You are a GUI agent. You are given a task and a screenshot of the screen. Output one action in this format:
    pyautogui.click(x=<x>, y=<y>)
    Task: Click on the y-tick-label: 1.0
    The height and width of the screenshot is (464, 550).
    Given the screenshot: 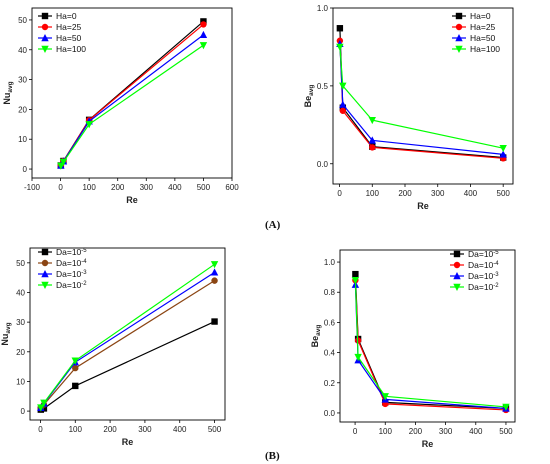 What is the action you would take?
    pyautogui.click(x=323, y=8)
    